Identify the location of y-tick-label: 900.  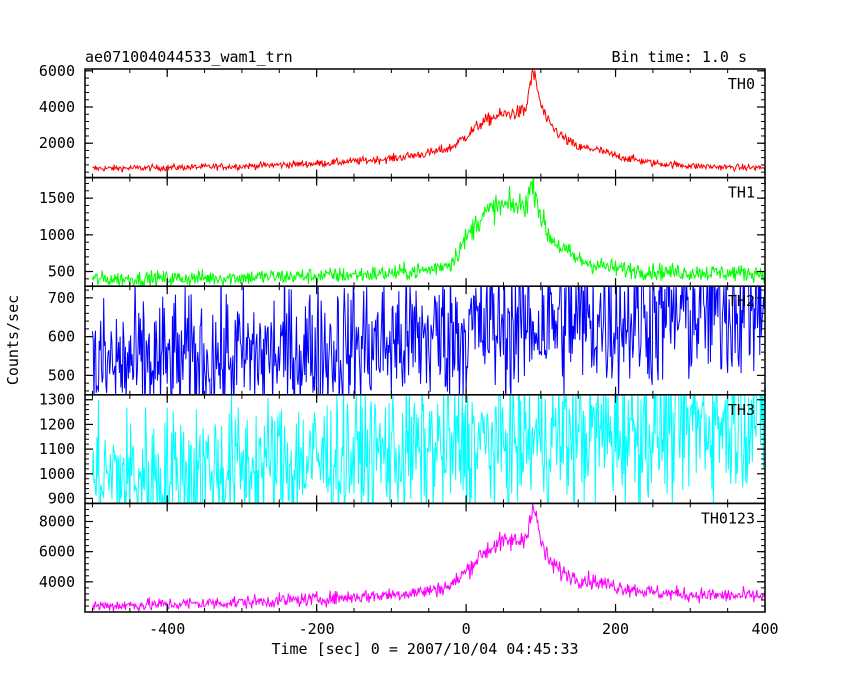
(61, 498).